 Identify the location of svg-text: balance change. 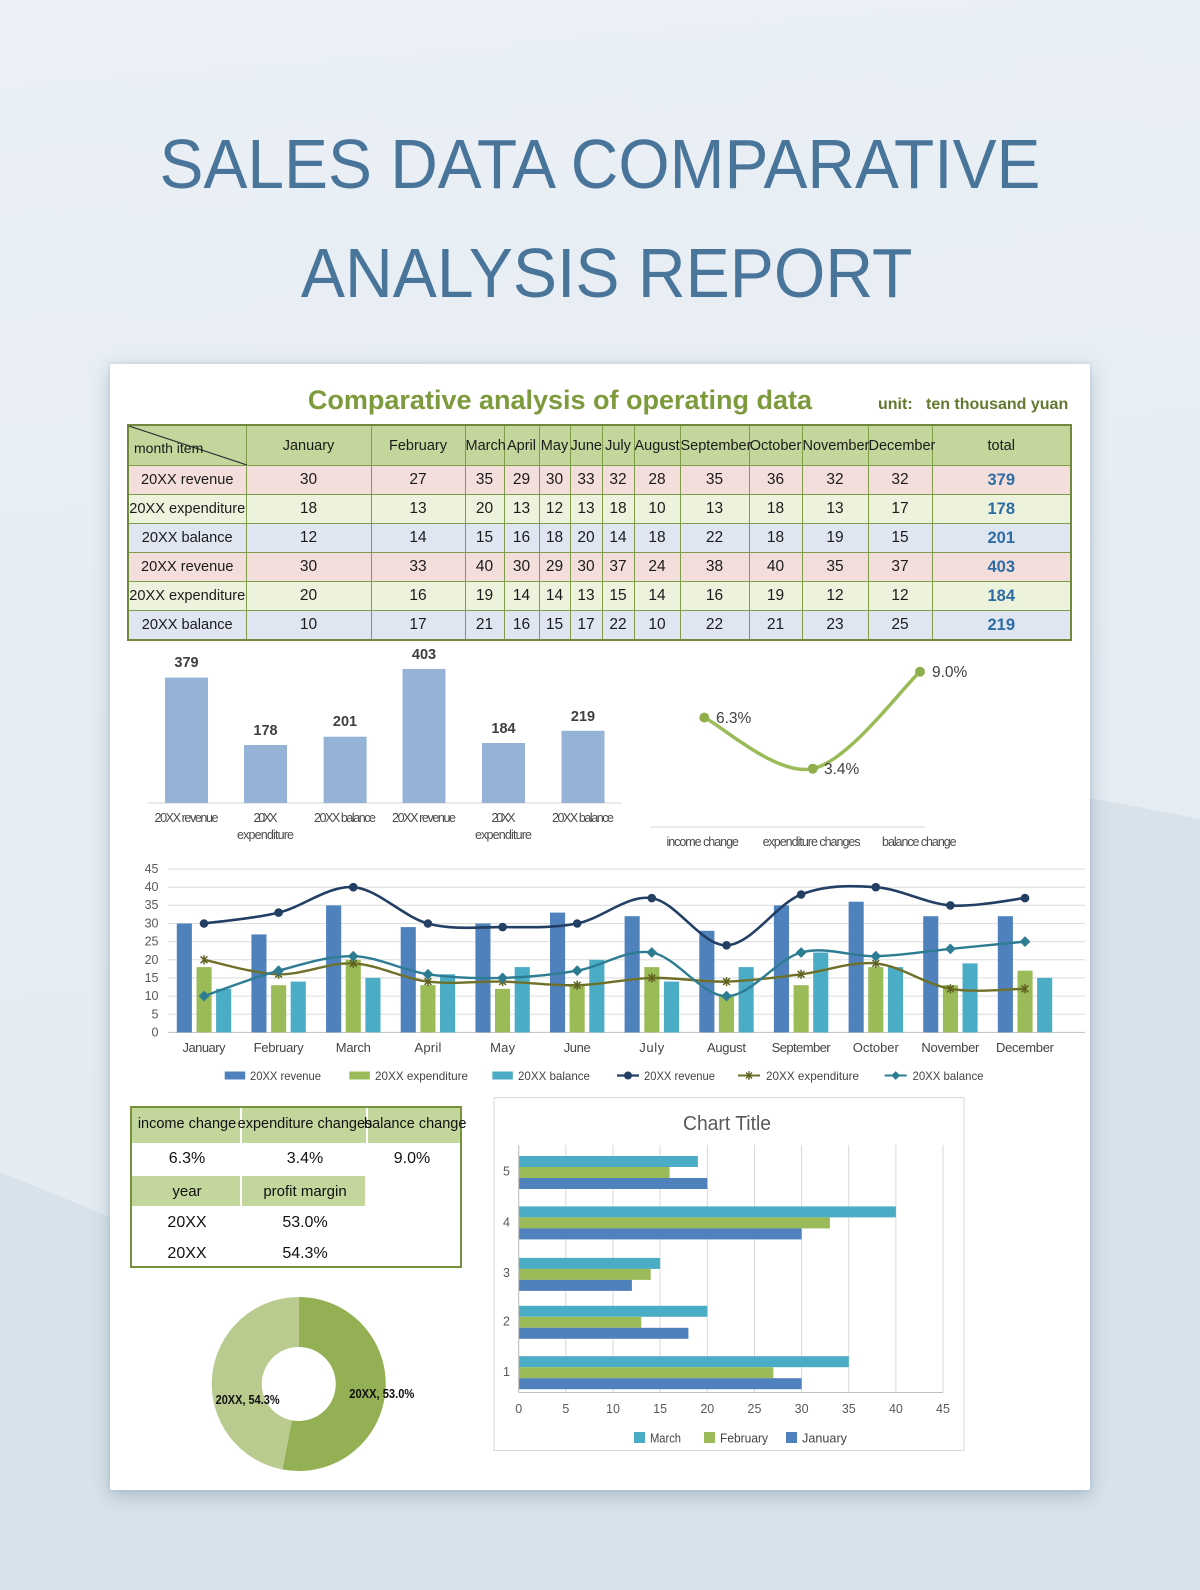
(919, 842).